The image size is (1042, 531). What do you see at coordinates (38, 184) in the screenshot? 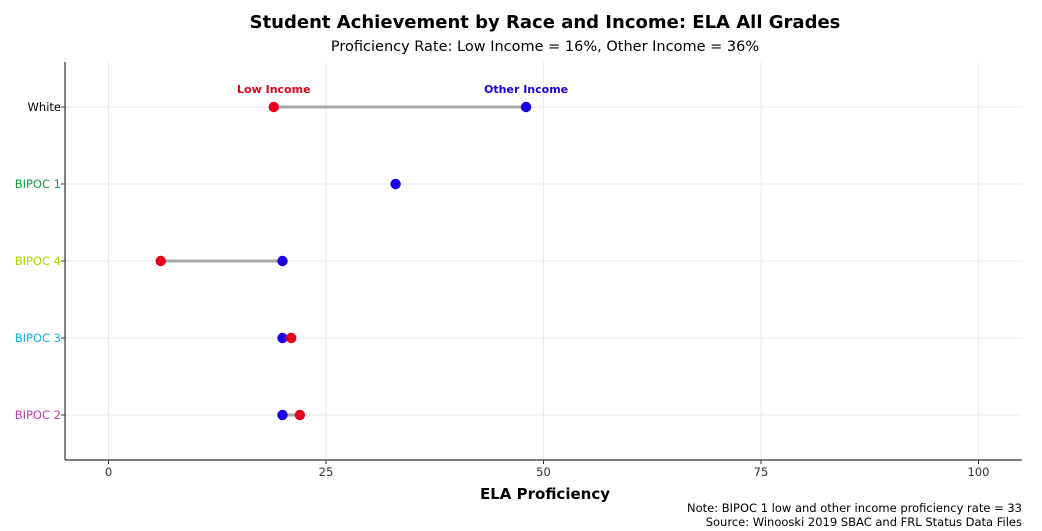
I see `category-label-1: BIPOC 1` at bounding box center [38, 184].